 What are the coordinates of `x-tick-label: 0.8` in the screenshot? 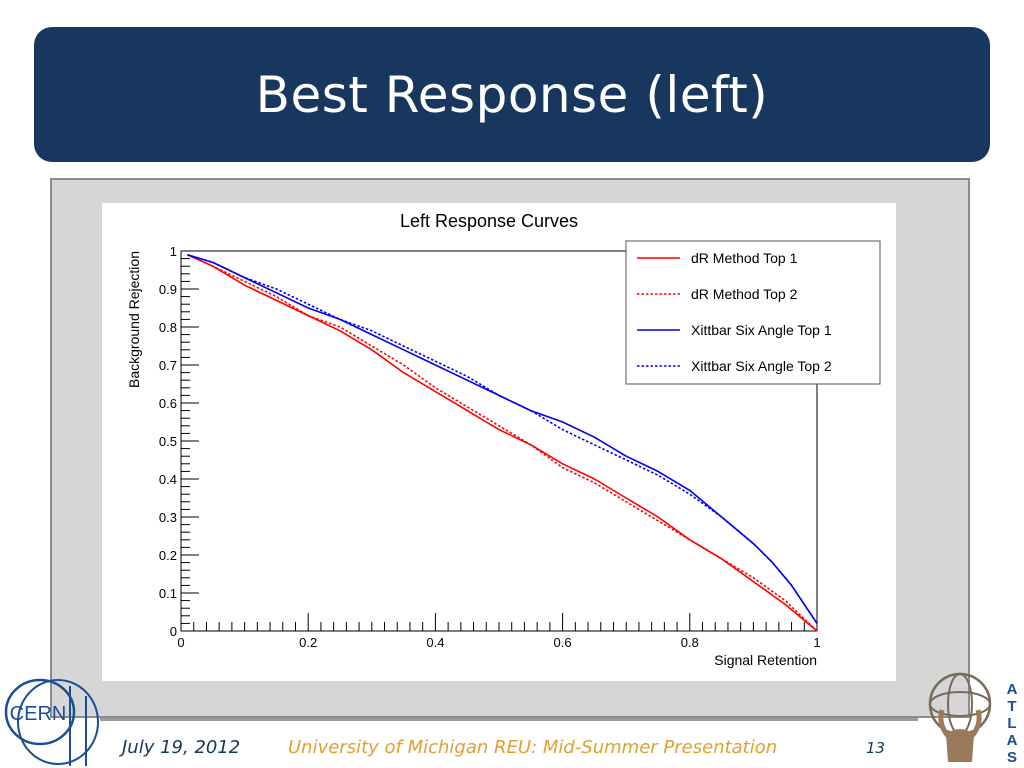 It's located at (690, 642).